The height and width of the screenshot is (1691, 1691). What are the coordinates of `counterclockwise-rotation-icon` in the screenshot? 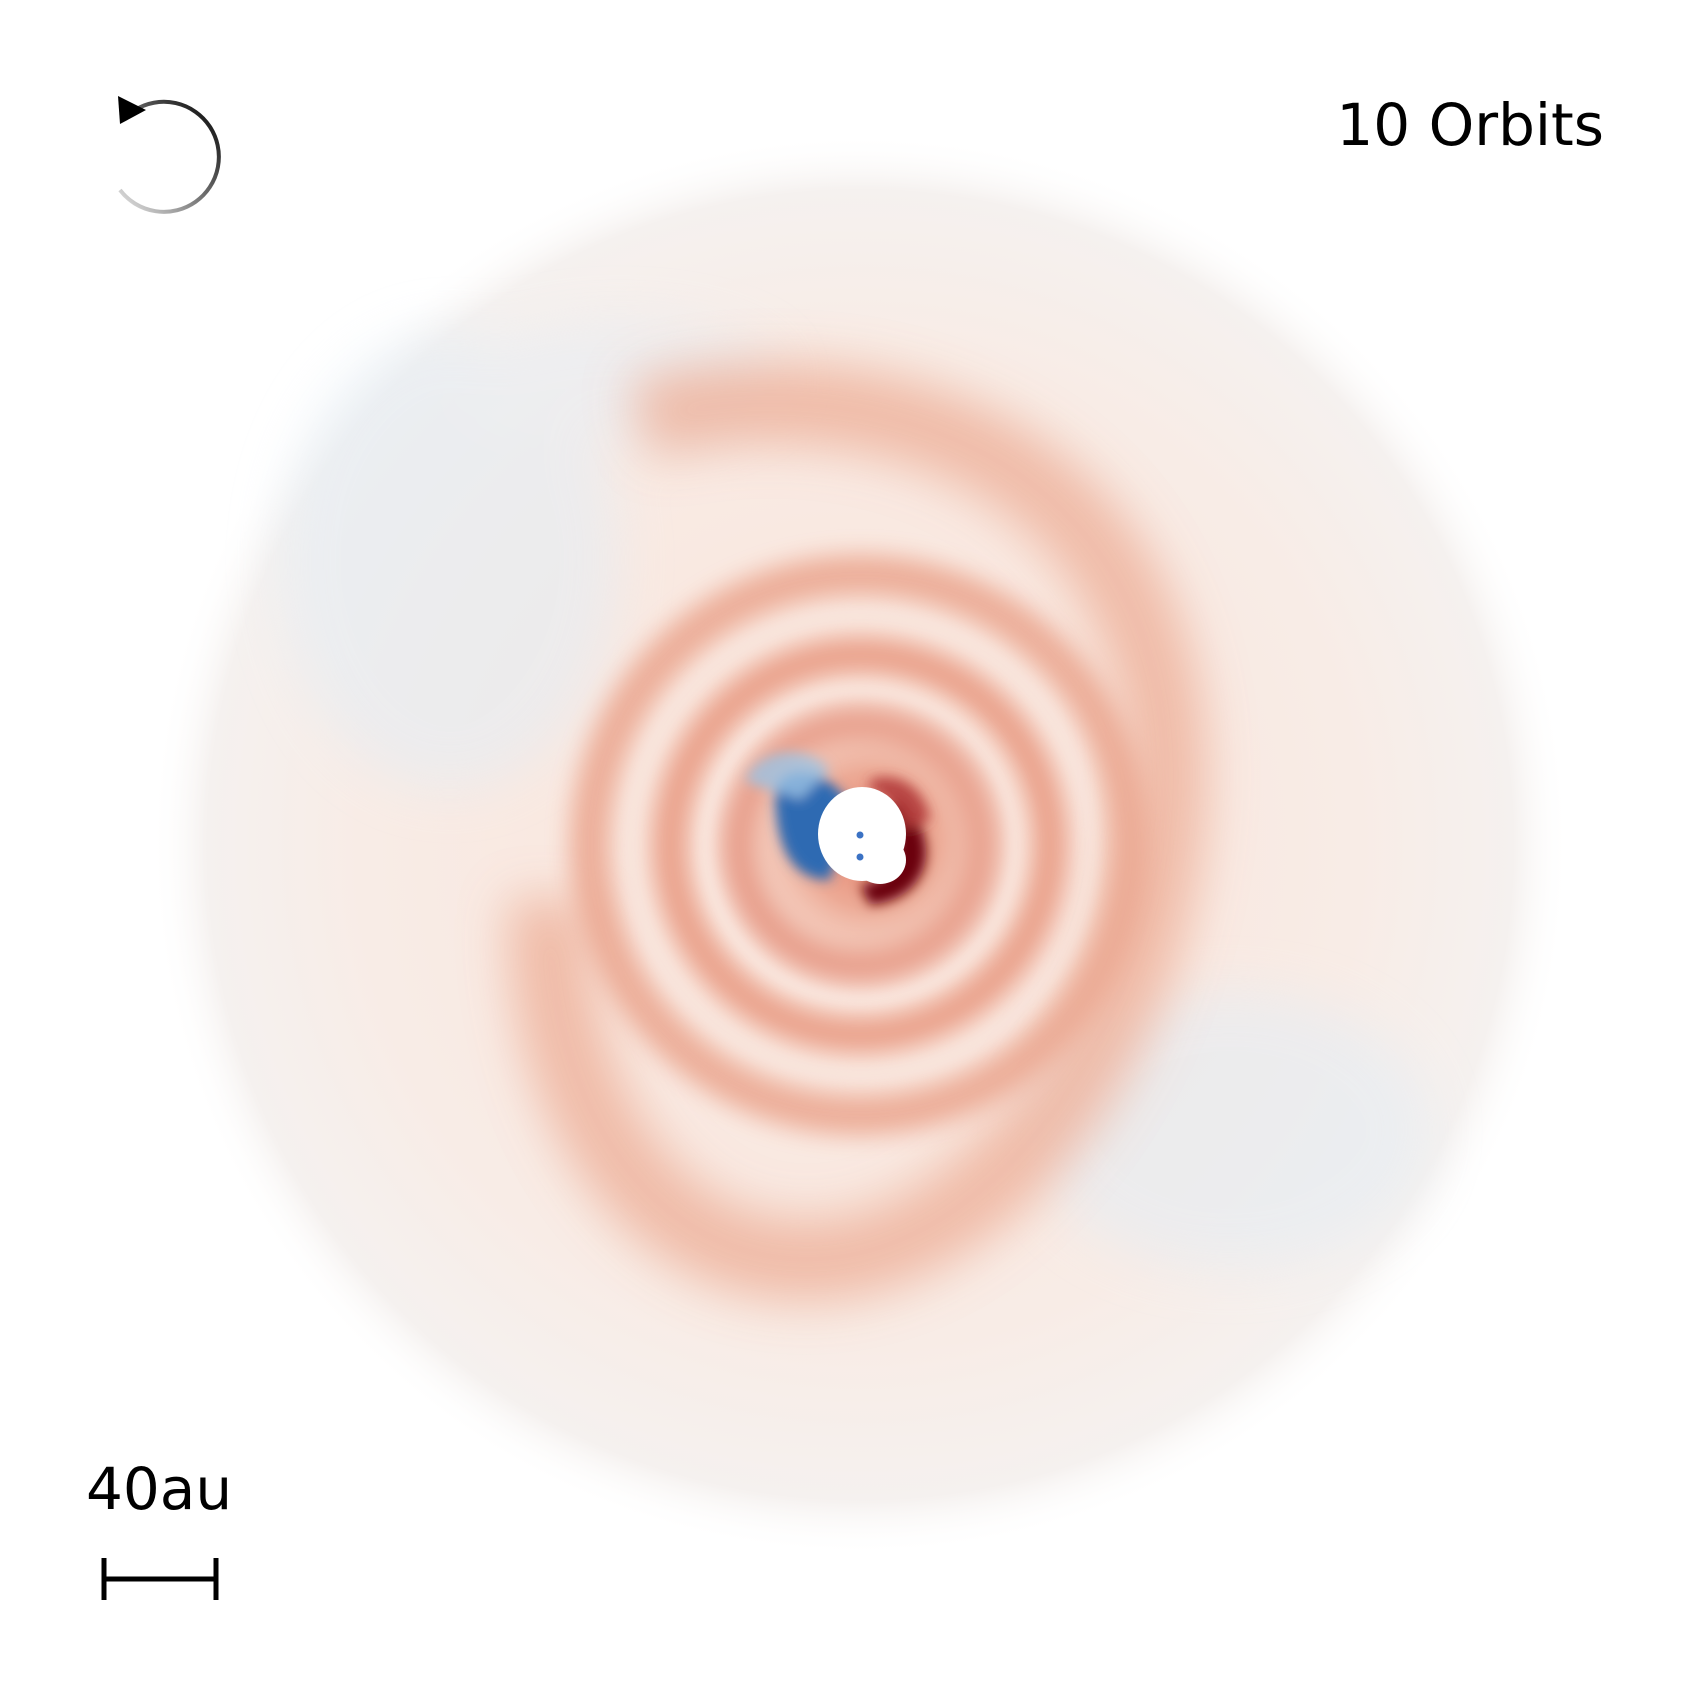 It's located at (169, 155).